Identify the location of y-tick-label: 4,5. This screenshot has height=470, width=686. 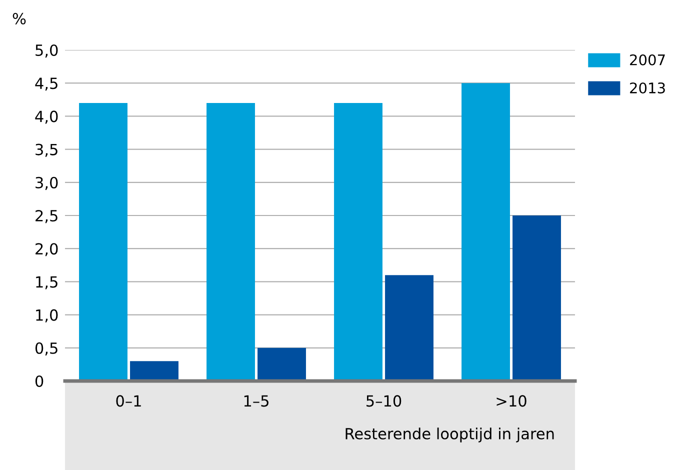
(46, 84).